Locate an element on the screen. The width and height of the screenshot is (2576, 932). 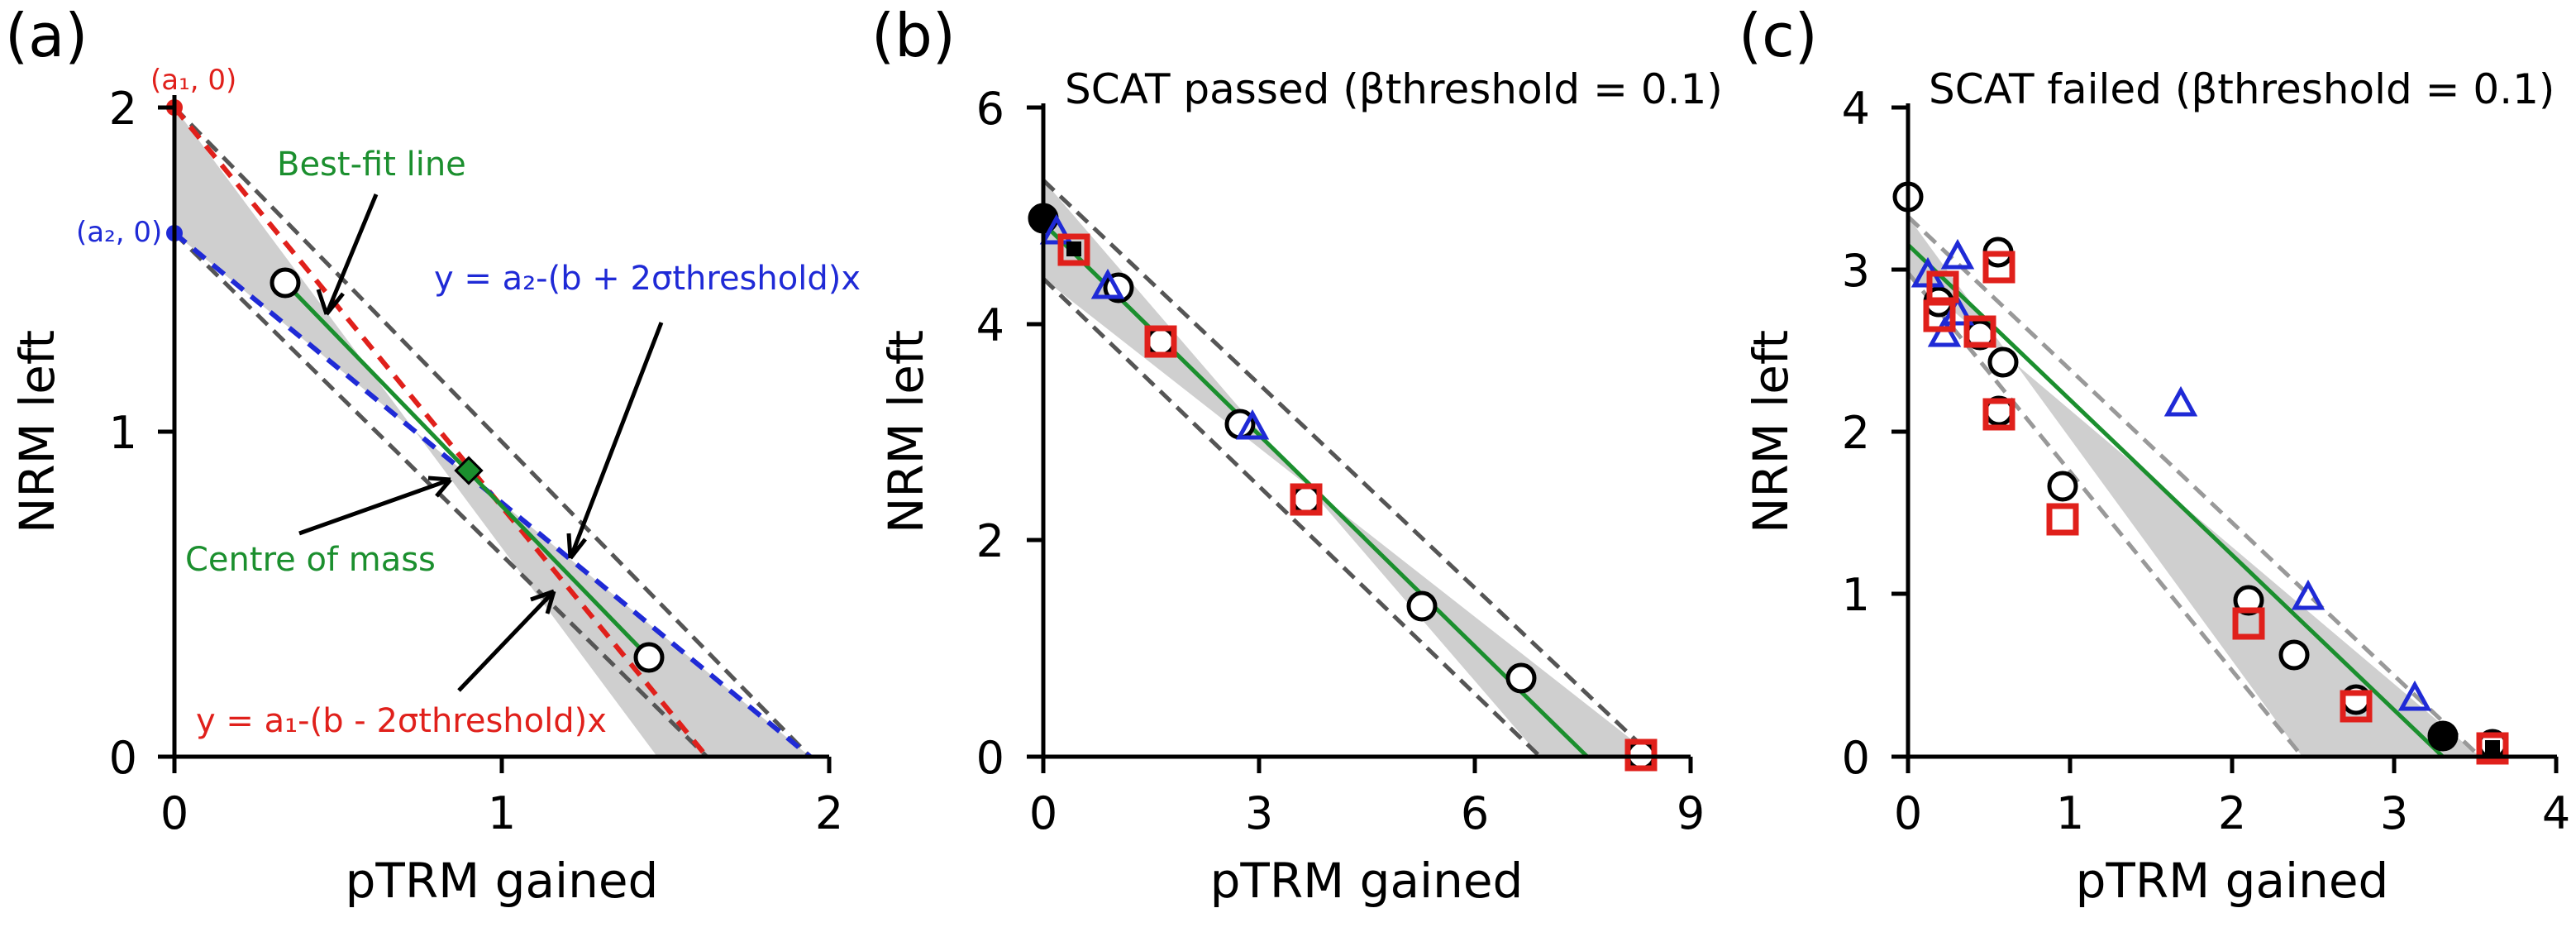
y-tick-label-c: 4 is located at coordinates (1856, 109).